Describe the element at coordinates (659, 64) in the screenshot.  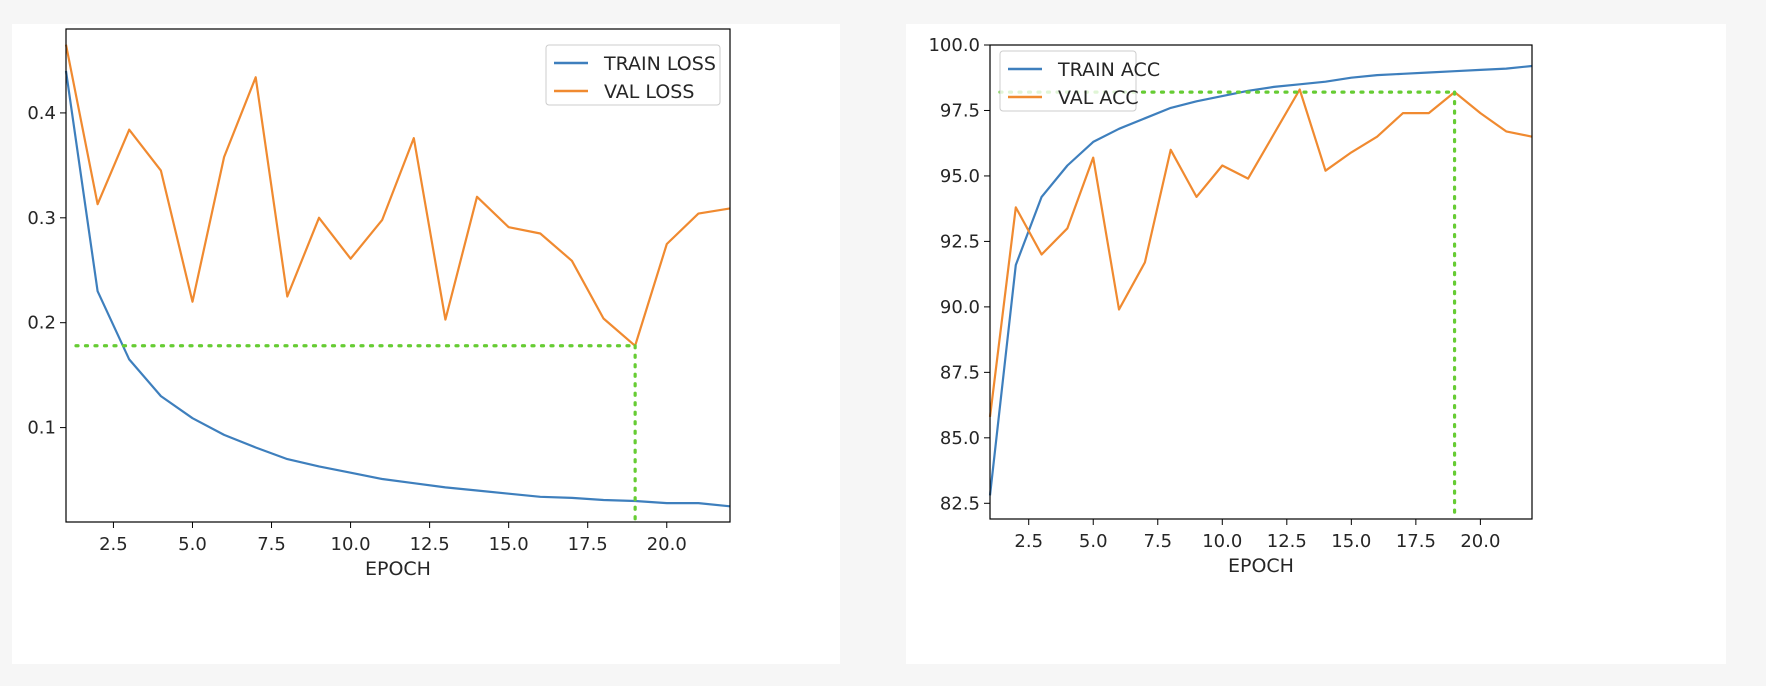
I see `legend-label: TRAIN LOSS` at that location.